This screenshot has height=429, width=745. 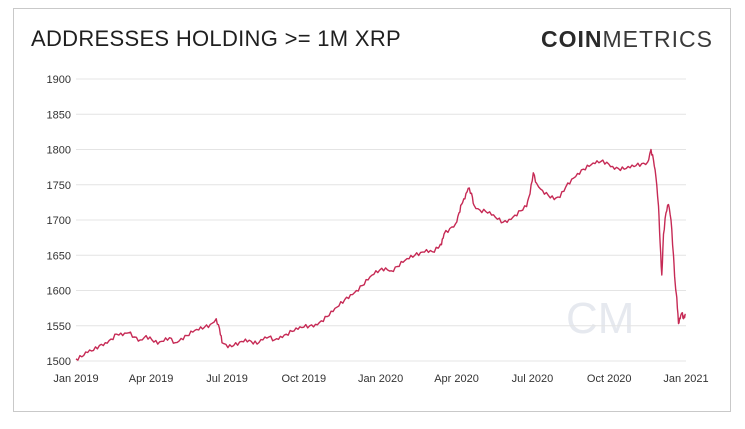 What do you see at coordinates (533, 379) in the screenshot?
I see `x-tick-label: Jul 2020` at bounding box center [533, 379].